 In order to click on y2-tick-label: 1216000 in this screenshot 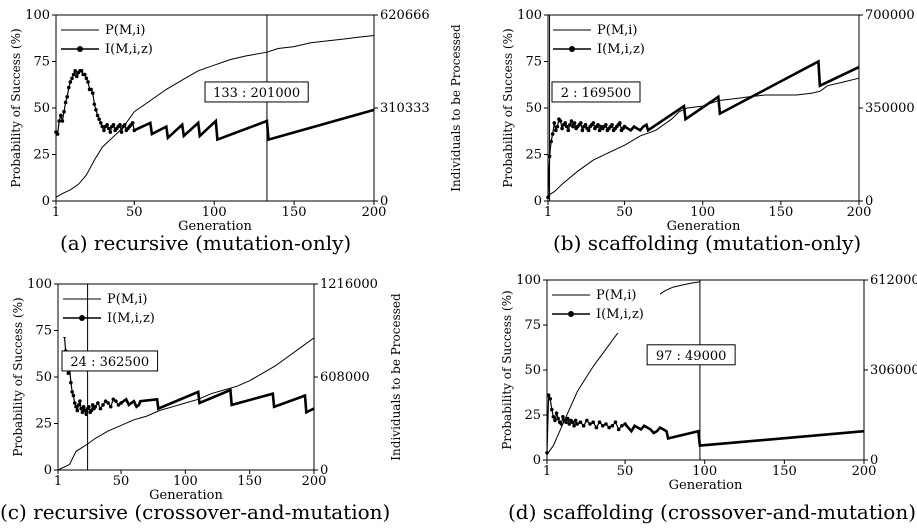, I will do `click(349, 284)`.